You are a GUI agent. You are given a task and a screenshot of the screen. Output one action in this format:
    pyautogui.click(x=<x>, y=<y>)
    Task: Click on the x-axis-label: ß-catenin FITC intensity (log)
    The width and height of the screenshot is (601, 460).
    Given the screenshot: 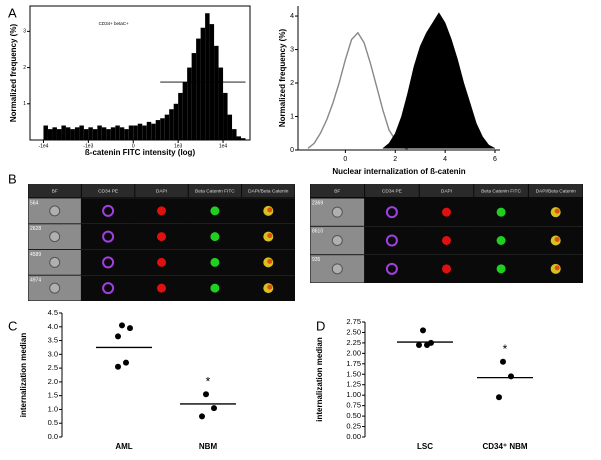 What is the action you would take?
    pyautogui.click(x=140, y=152)
    